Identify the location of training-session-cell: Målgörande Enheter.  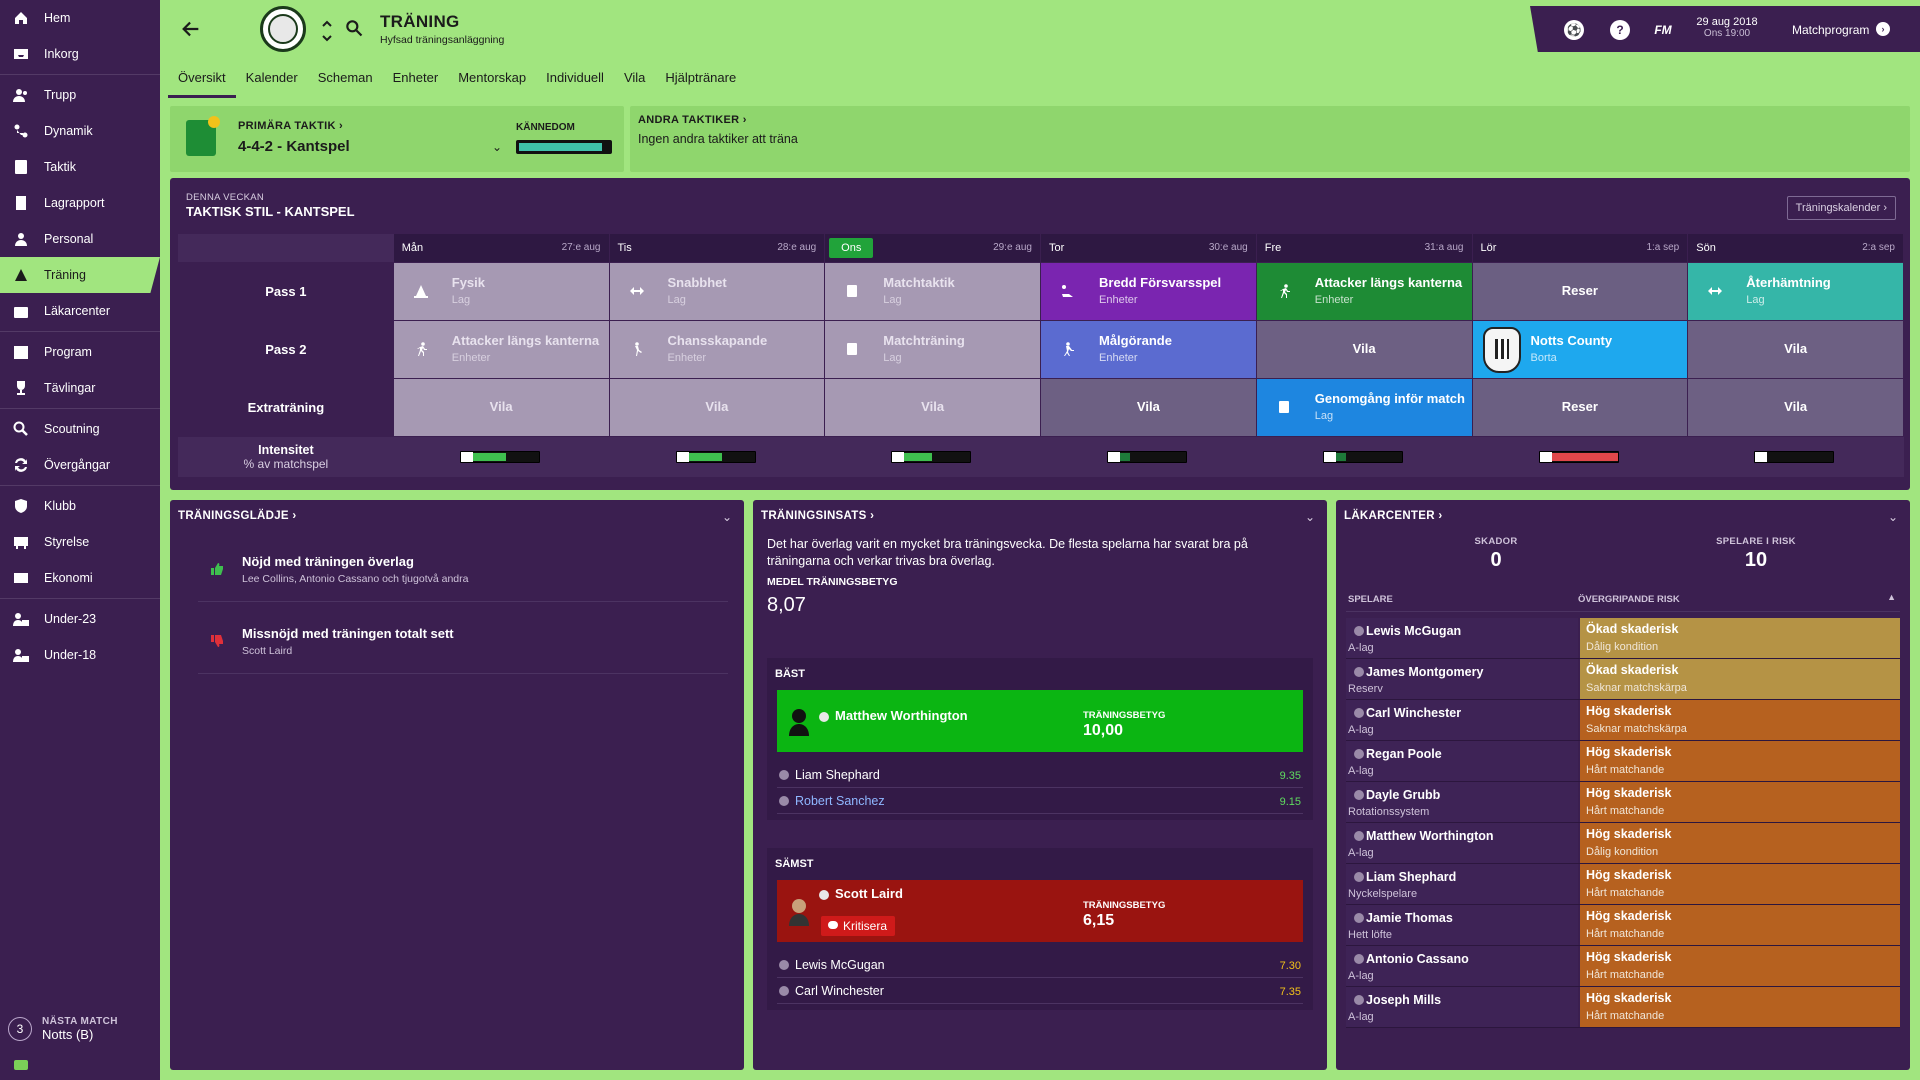
(1148, 349).